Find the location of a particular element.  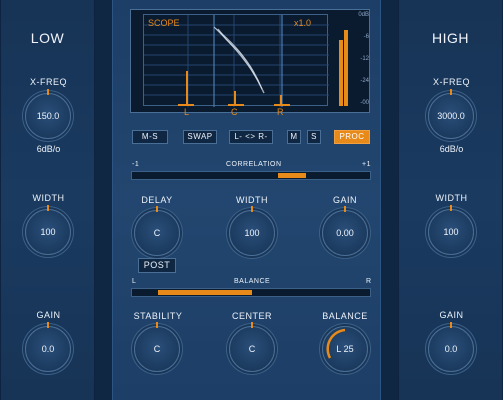

mid-width-value: 100 is located at coordinates (252, 233).